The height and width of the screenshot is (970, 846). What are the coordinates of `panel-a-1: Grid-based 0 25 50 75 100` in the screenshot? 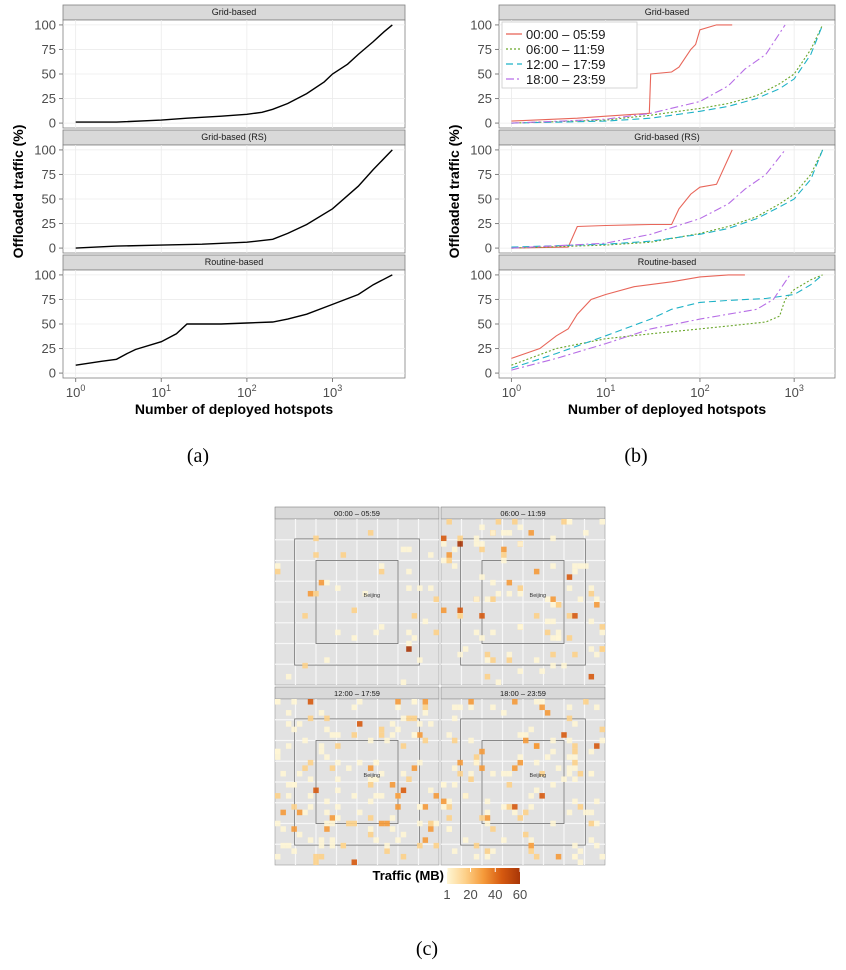 It's located at (220, 67).